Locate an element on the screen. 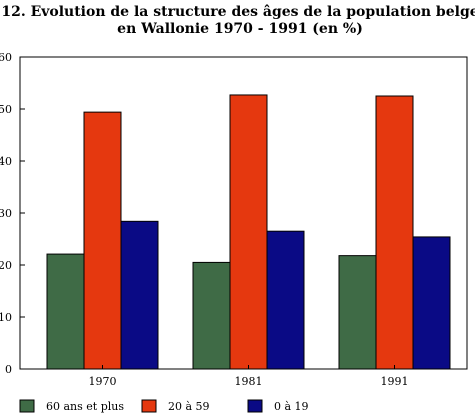 This screenshot has width=475, height=415. x-tick-label: 1981 is located at coordinates (249, 381).